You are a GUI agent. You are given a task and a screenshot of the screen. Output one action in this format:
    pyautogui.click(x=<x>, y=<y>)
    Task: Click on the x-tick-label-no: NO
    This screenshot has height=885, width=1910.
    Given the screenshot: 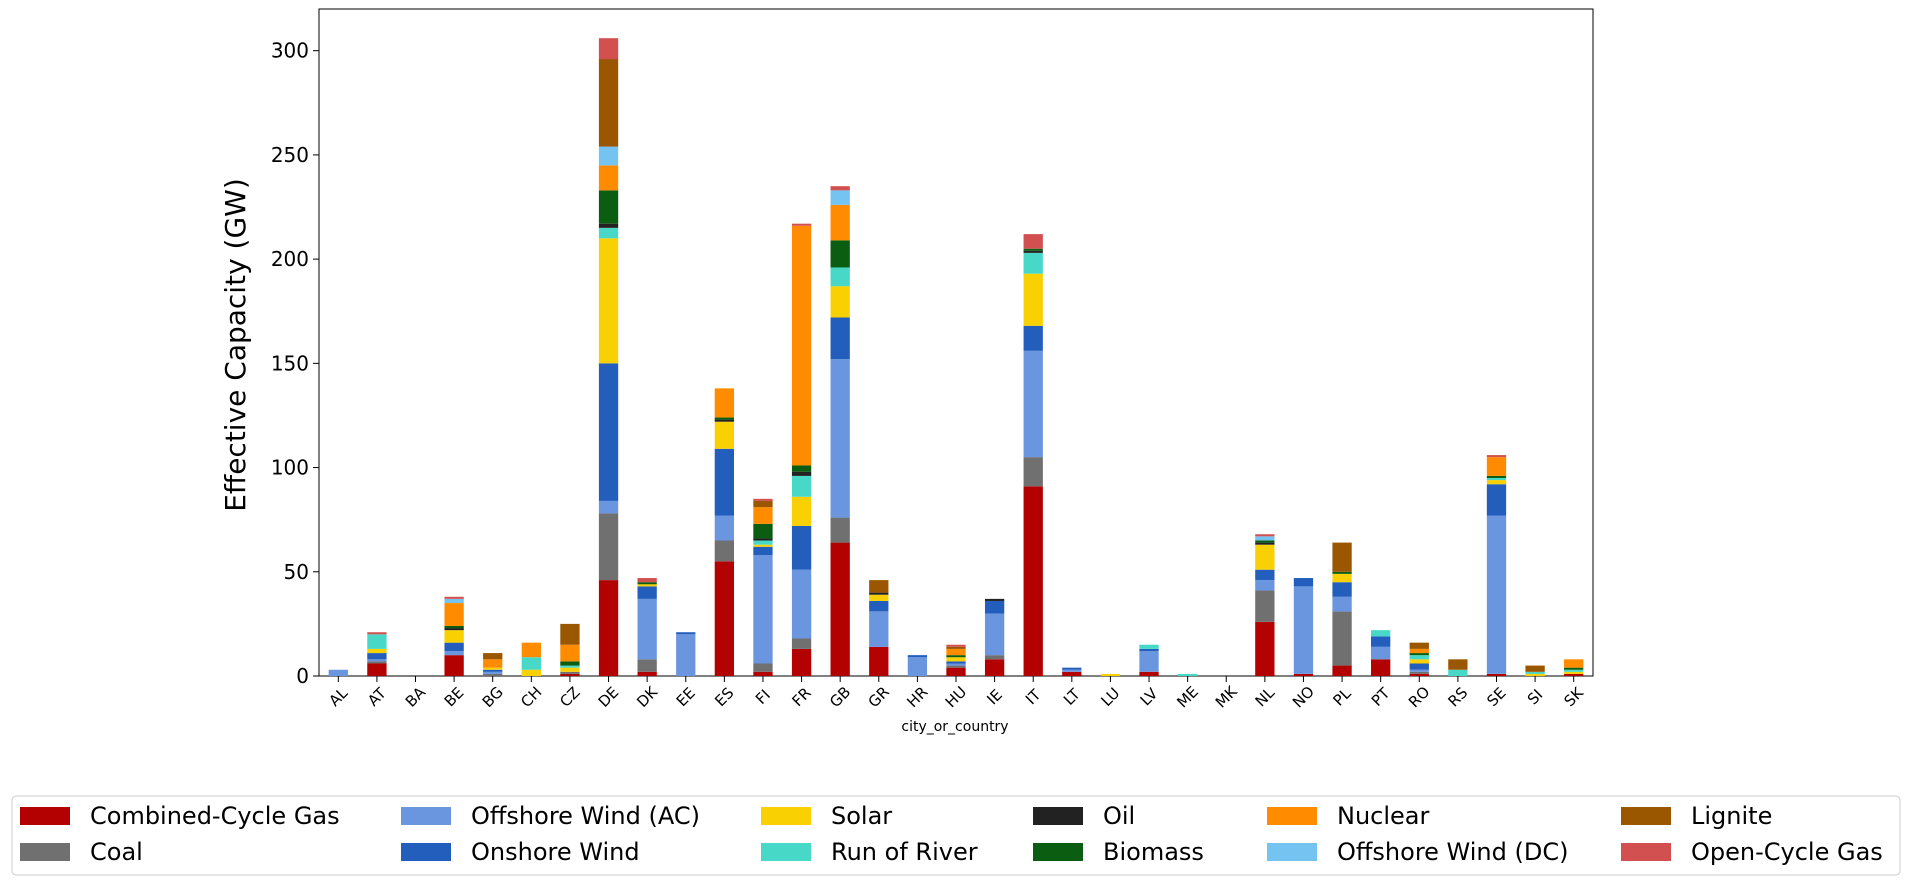 What is the action you would take?
    pyautogui.click(x=1303, y=696)
    